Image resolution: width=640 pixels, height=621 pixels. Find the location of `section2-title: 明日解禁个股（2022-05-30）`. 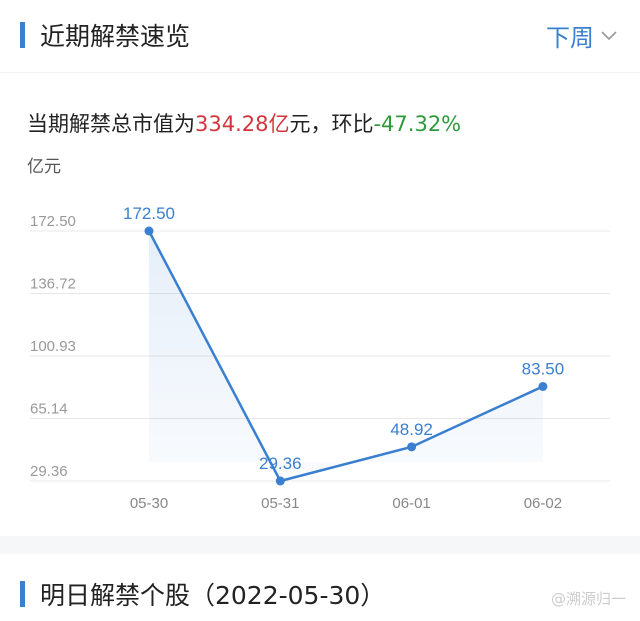

section2-title: 明日解禁个股（2022-05-30） is located at coordinates (213, 595).